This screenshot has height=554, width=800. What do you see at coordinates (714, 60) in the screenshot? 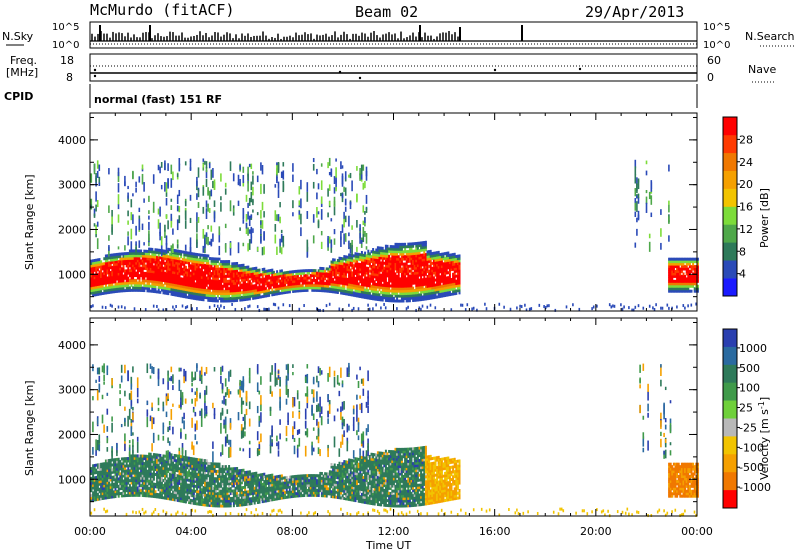
I see `nave-right-tick-top: 60` at bounding box center [714, 60].